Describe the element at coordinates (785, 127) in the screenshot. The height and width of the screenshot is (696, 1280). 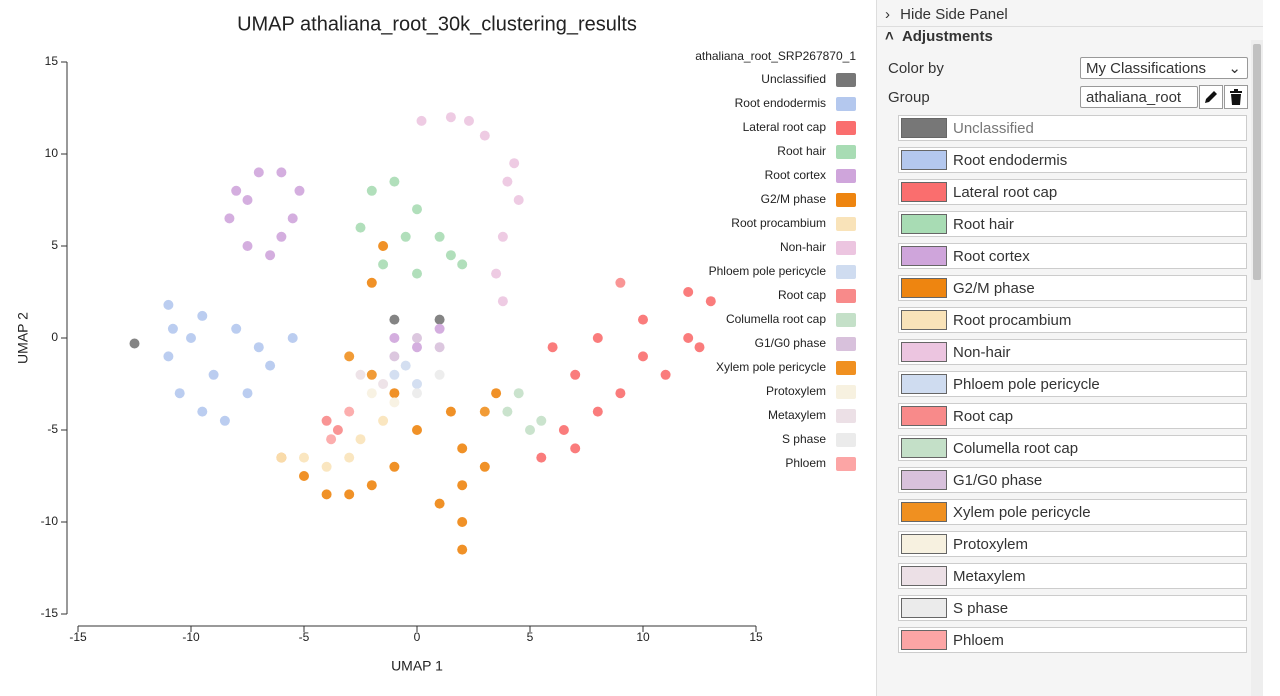
I see `legend-label: Lateral root cap` at that location.